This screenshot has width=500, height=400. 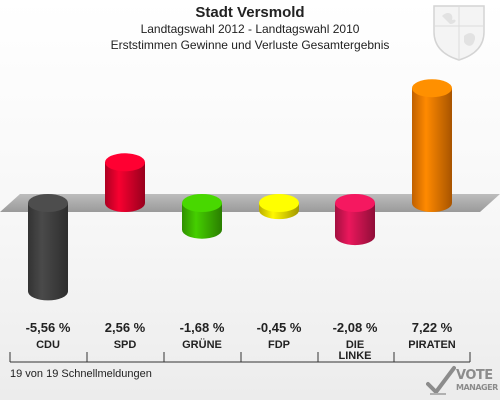 I want to click on vote-manager-logo: VOTE MANAGER, so click(x=462, y=381).